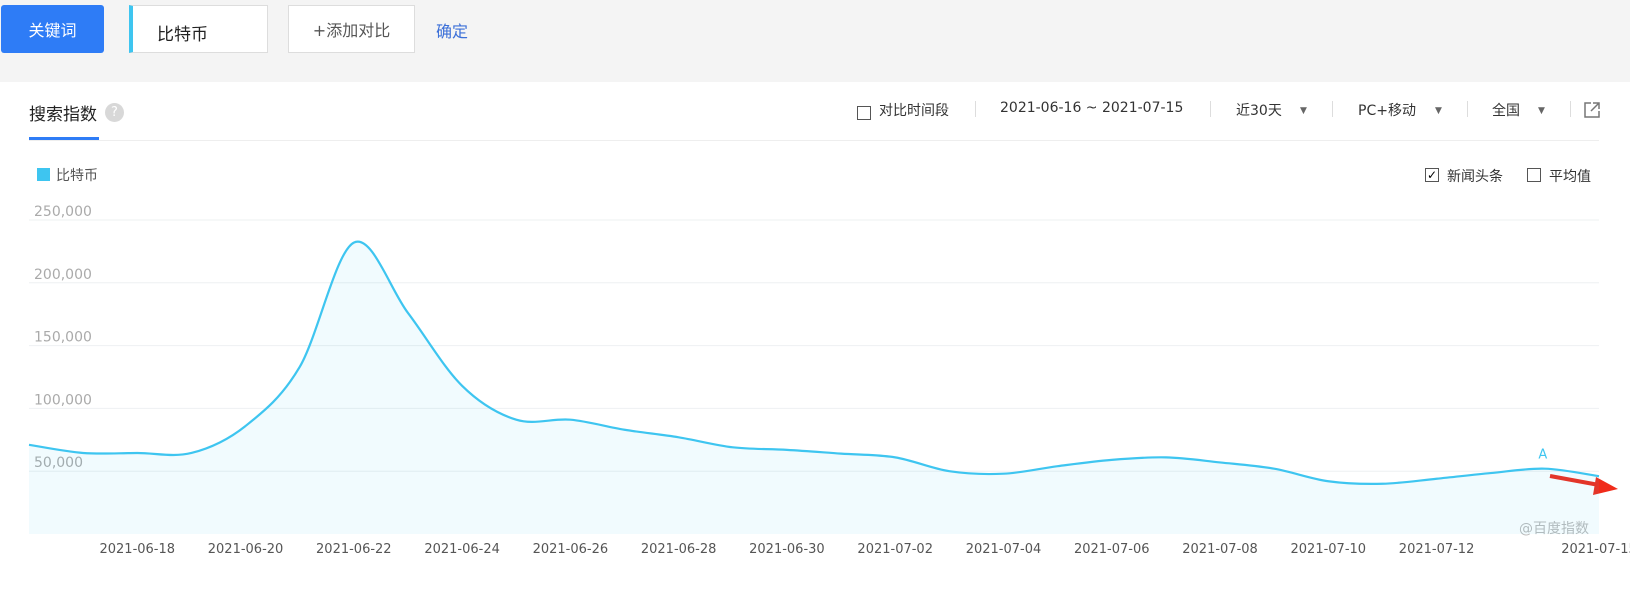  What do you see at coordinates (1506, 111) in the screenshot?
I see `region-select: 全国` at bounding box center [1506, 111].